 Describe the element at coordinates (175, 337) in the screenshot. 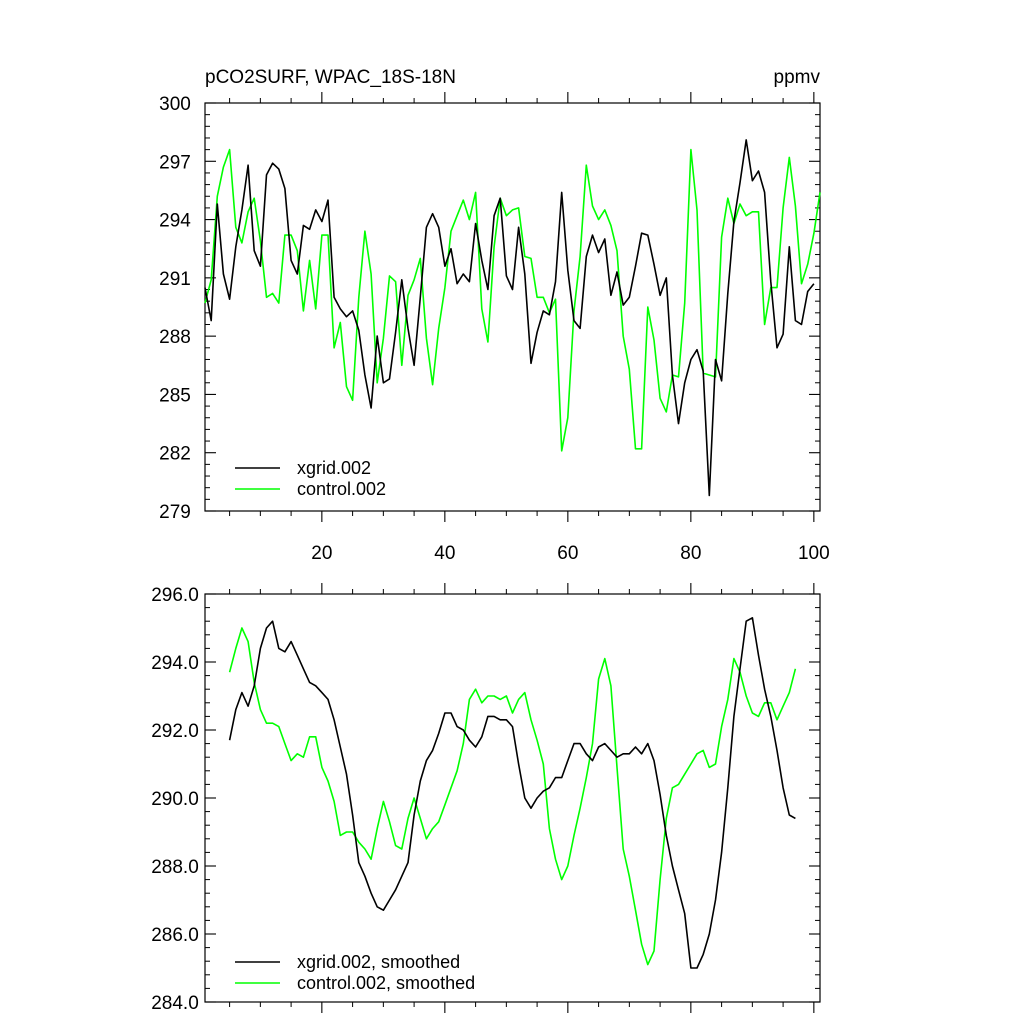

I see `y-tick-label: 288` at that location.